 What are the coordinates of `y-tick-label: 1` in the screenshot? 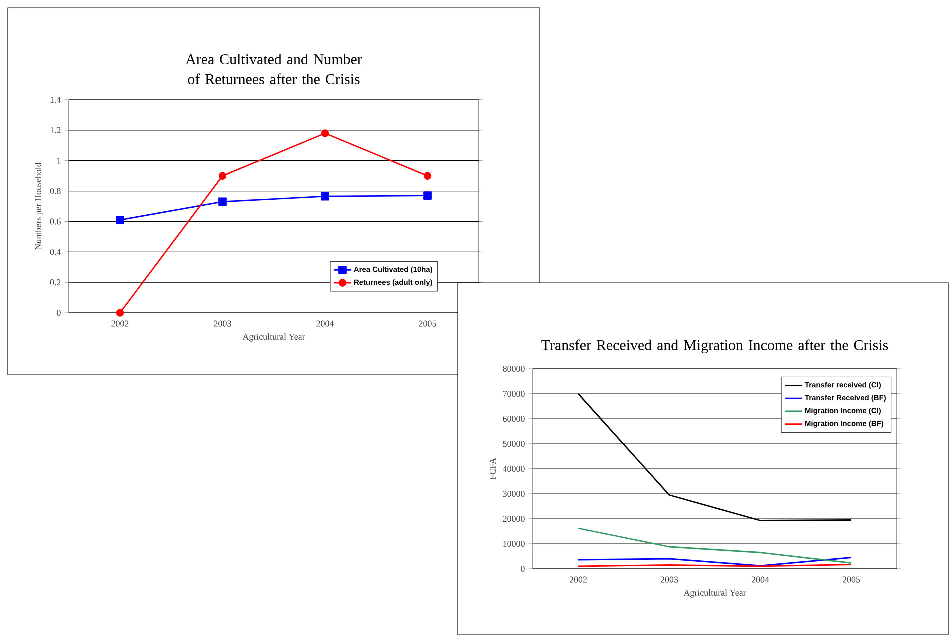 It's located at (59, 161).